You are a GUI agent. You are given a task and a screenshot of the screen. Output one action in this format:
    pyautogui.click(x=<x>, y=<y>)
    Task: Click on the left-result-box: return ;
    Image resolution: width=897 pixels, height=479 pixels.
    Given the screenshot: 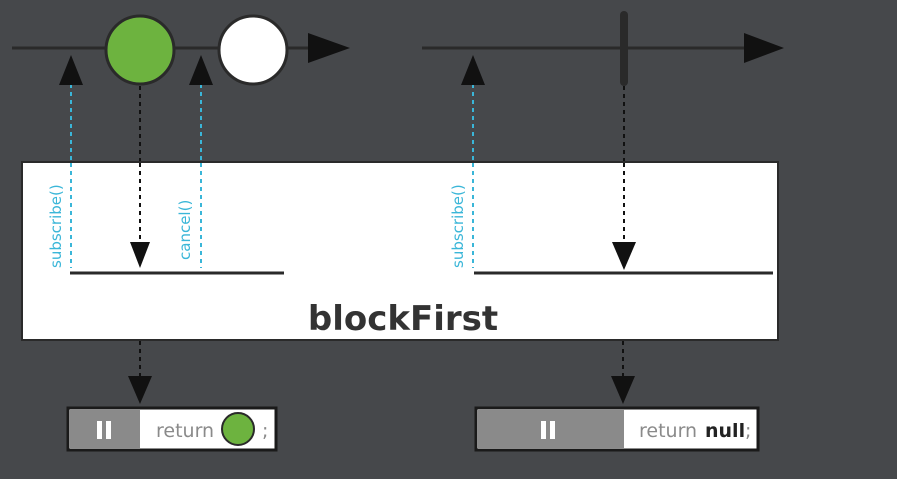 What is the action you would take?
    pyautogui.click(x=172, y=429)
    